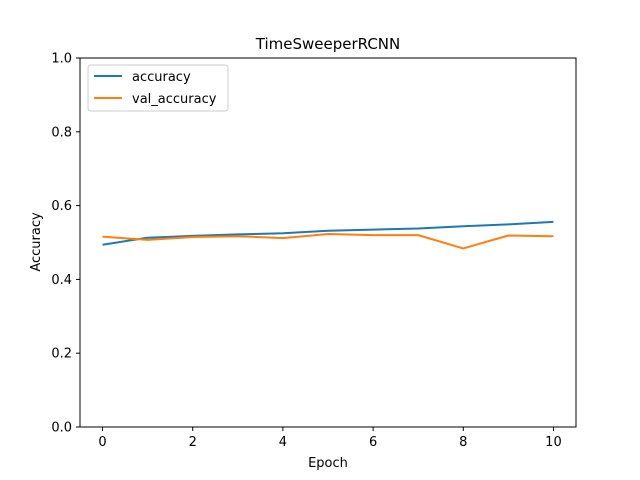 Image resolution: width=640 pixels, height=480 pixels. I want to click on legend: accuracy val_accuracy, so click(158, 88).